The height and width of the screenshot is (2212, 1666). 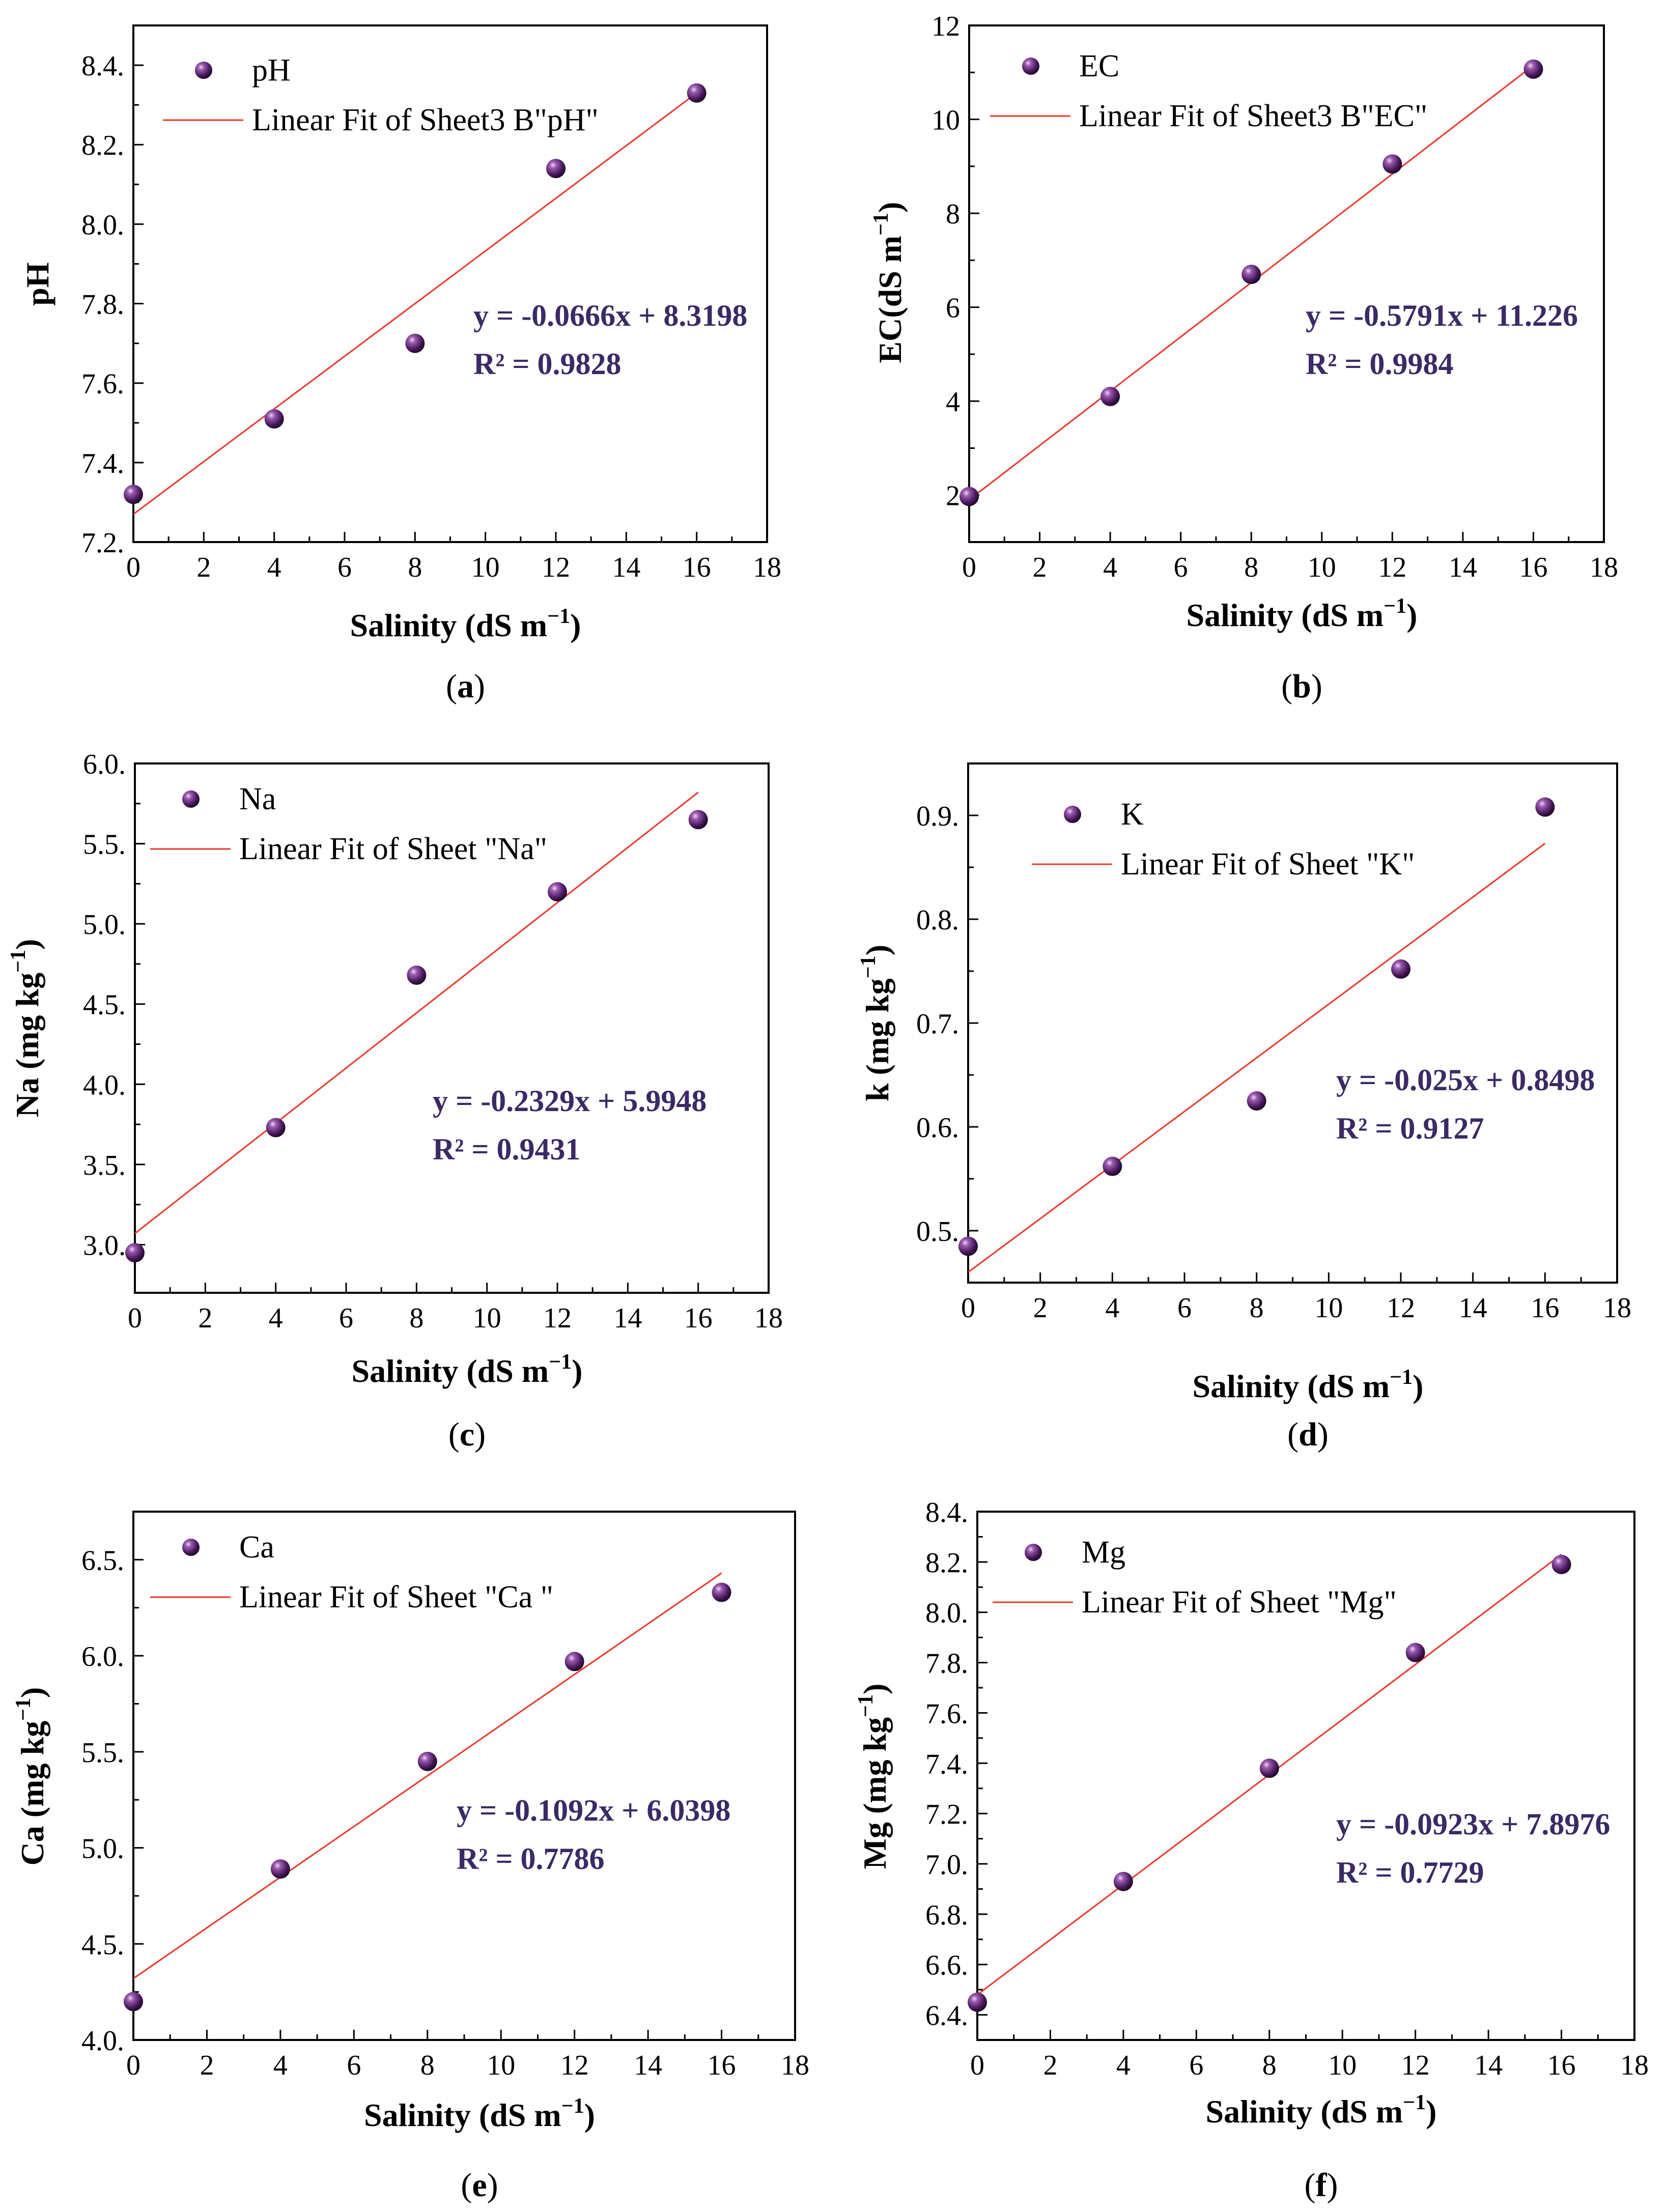 What do you see at coordinates (102, 463) in the screenshot?
I see `y-tick-label: 7.4.` at bounding box center [102, 463].